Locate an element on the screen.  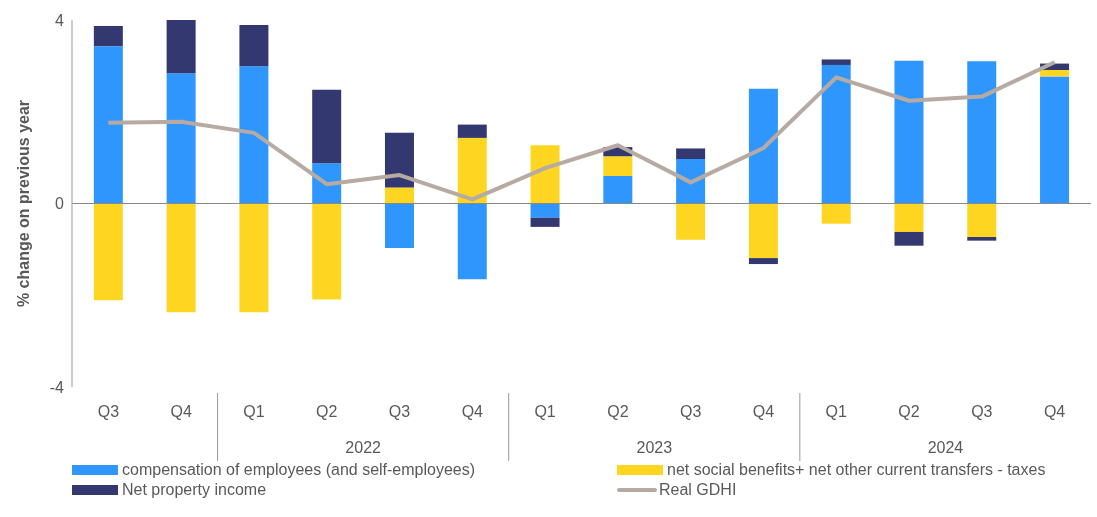
legend-label: net social benefits+ net other current transfers - taxes is located at coordinates (856, 470).